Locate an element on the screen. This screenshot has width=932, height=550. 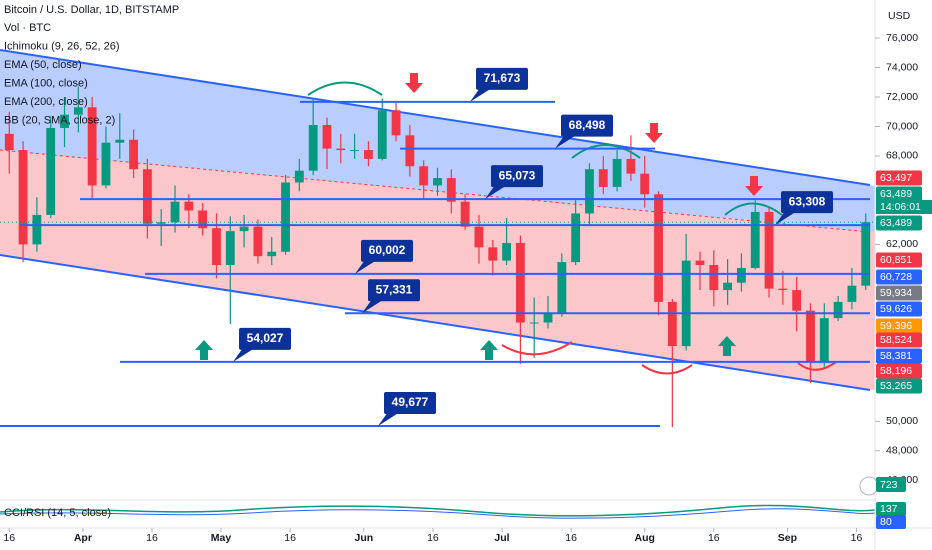
level-label: 65,073 is located at coordinates (517, 175).